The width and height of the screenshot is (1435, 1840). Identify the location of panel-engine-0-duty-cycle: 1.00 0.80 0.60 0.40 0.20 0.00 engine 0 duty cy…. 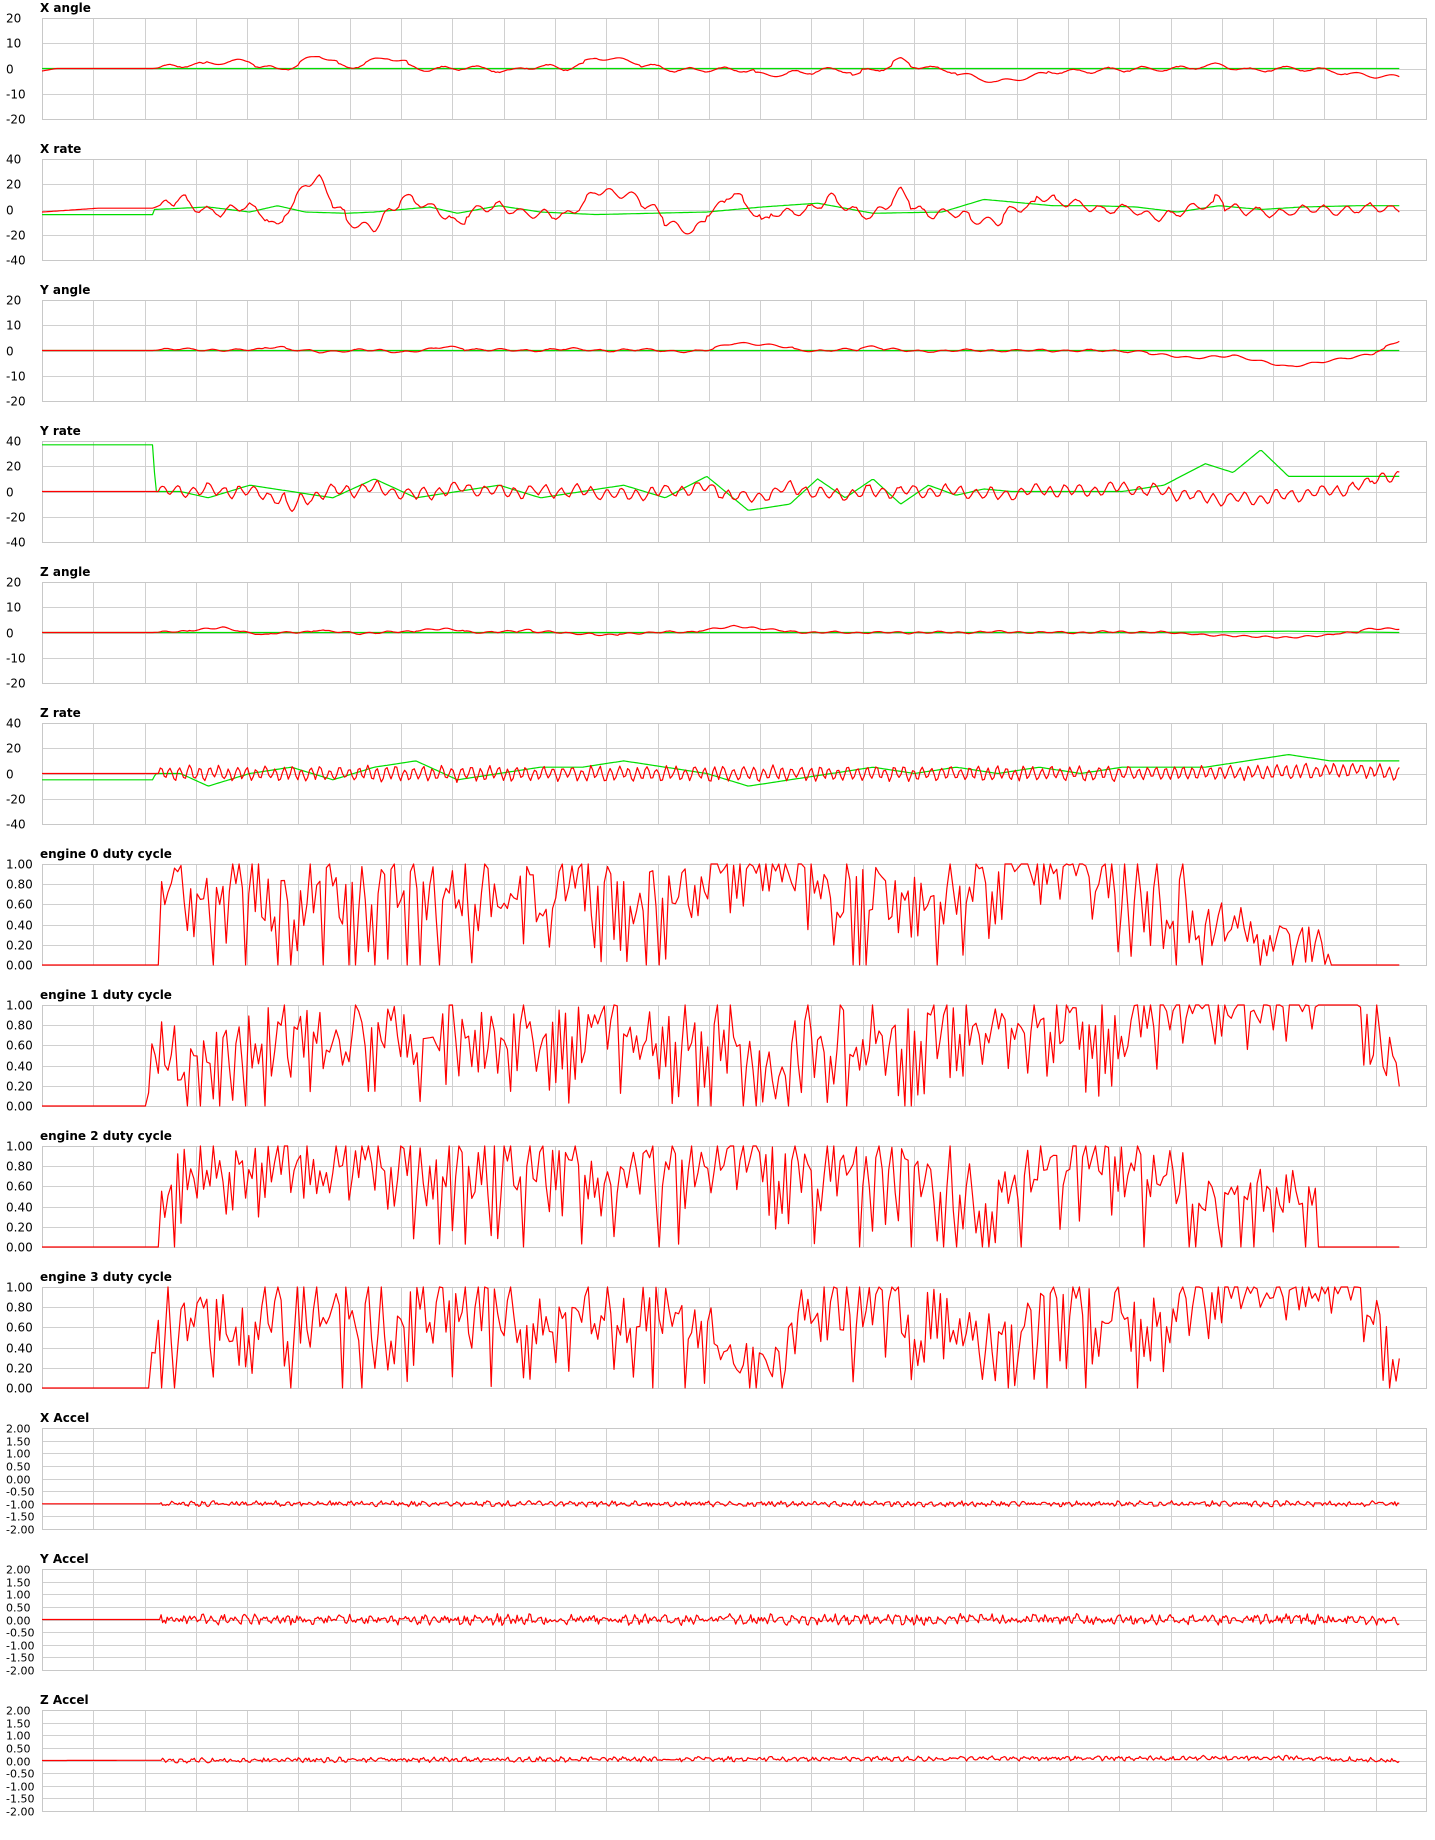
(716, 910).